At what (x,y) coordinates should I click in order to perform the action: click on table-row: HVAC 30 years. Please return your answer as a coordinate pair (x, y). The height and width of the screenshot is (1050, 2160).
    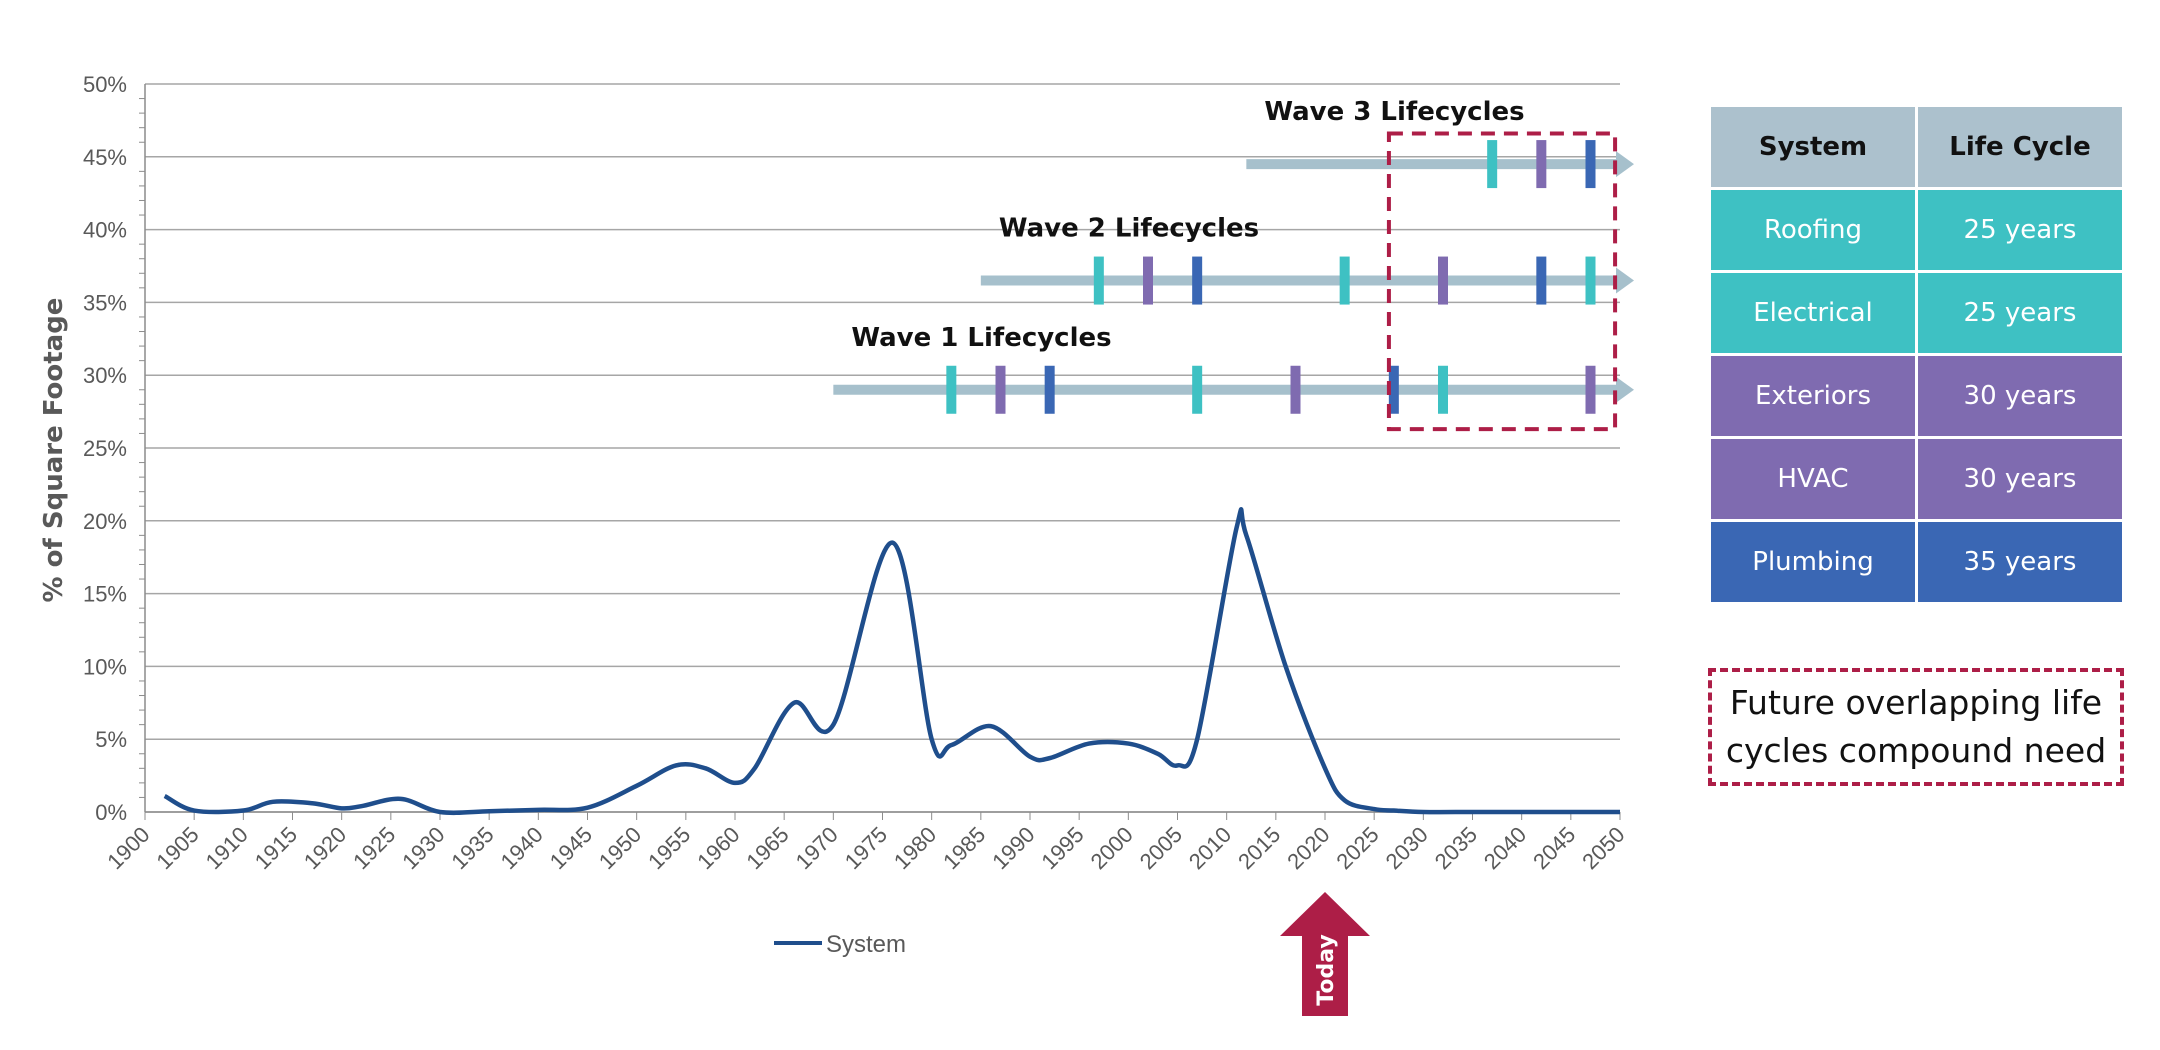
    Looking at the image, I should click on (1916, 479).